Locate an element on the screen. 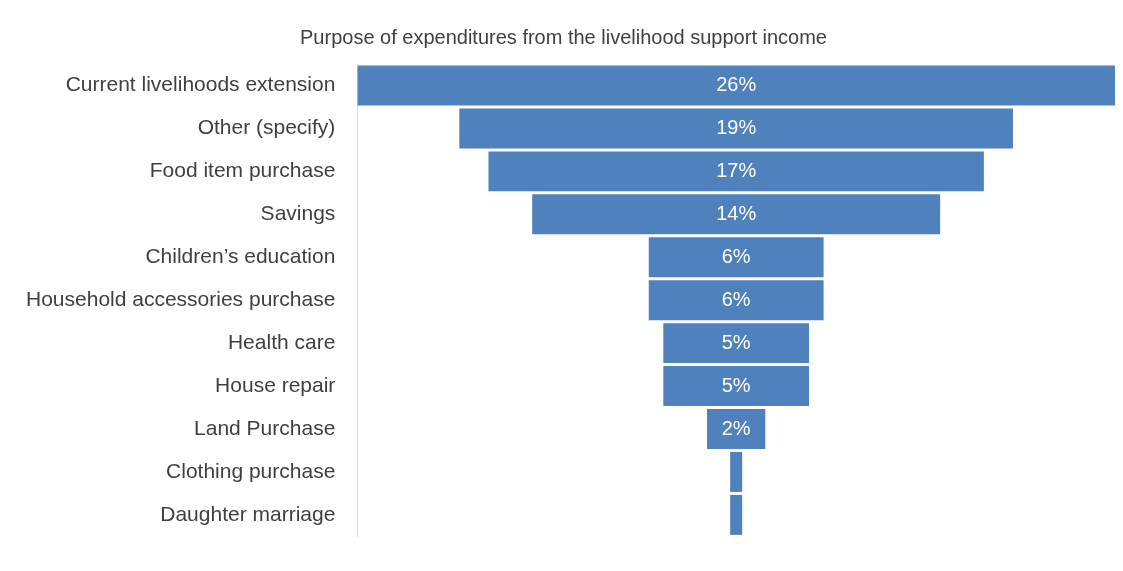 The width and height of the screenshot is (1123, 571). data-label: 26% is located at coordinates (736, 83).